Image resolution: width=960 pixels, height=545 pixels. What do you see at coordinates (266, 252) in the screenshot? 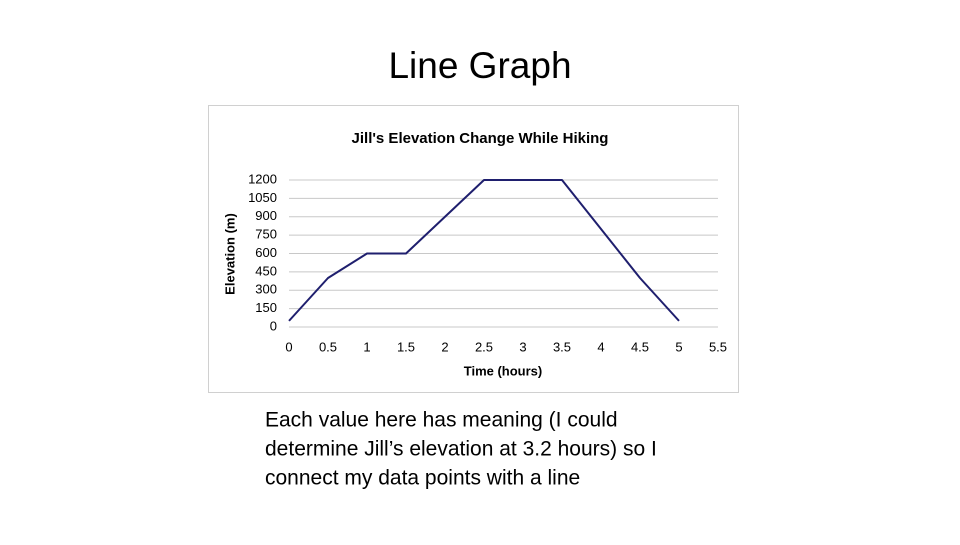
I see `y-tick-label: 600` at bounding box center [266, 252].